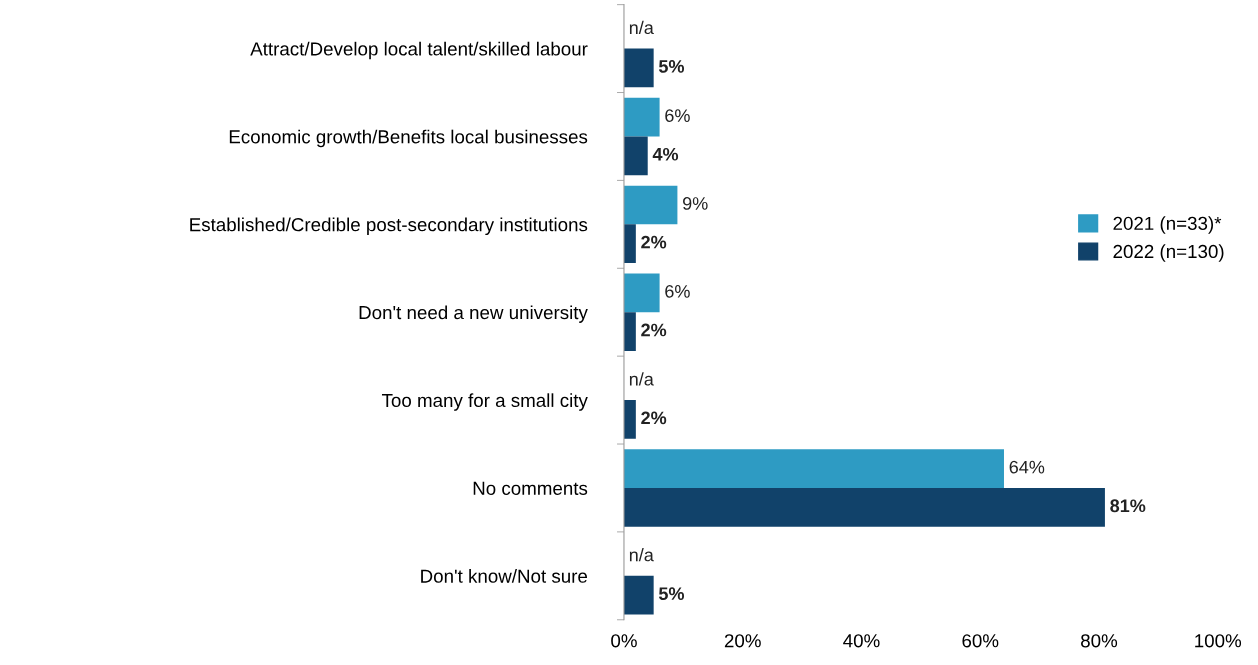  Describe the element at coordinates (980, 641) in the screenshot. I see `x-tick-label: 60%` at that location.